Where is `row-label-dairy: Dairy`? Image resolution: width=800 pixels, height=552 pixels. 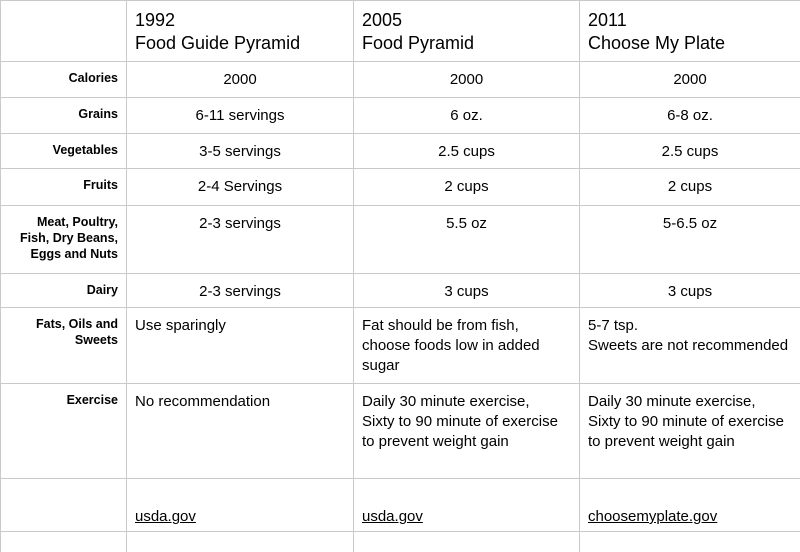
row-label-dairy: Dairy is located at coordinates (63, 290).